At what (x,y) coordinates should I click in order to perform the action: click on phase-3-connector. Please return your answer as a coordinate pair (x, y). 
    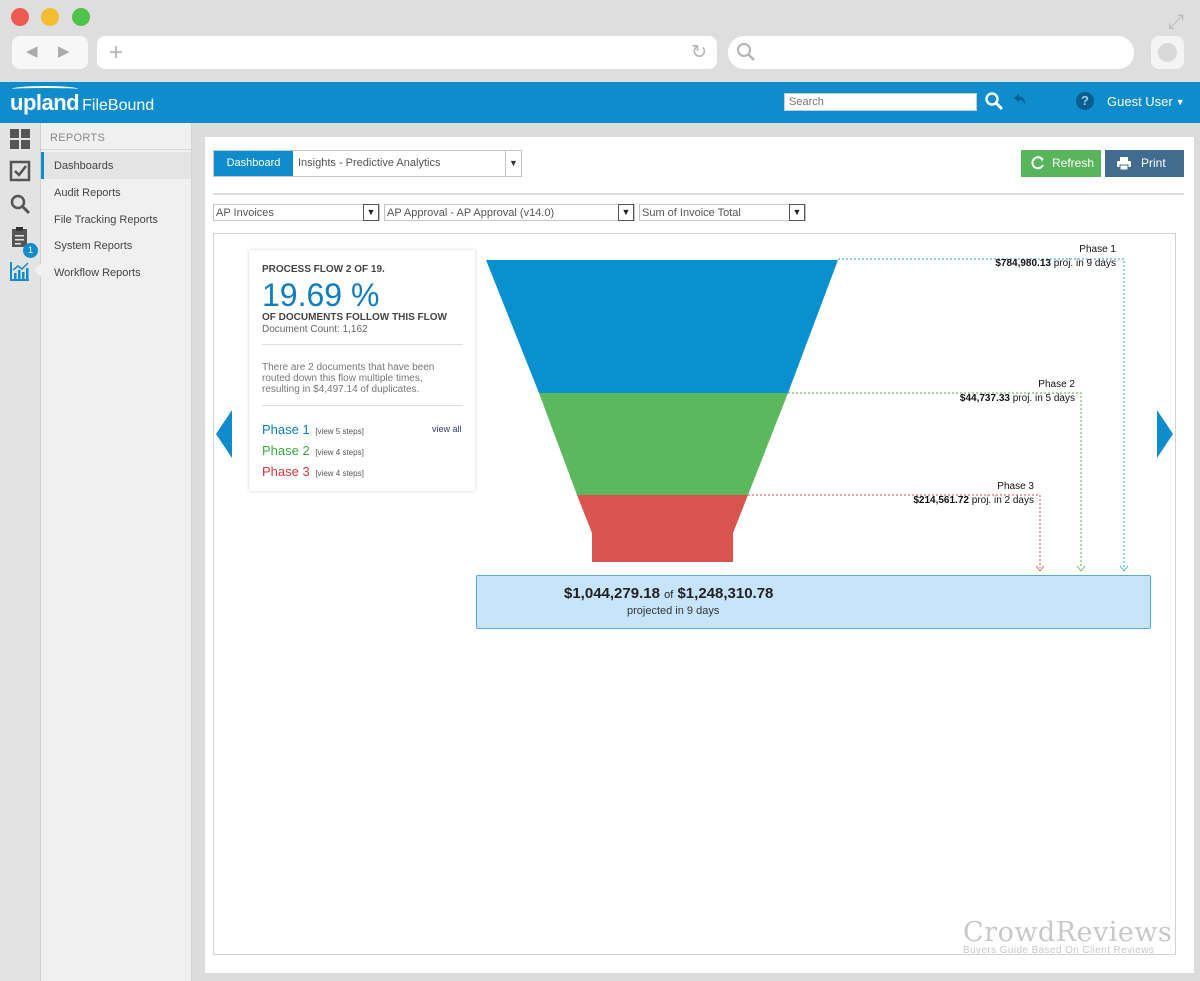
    Looking at the image, I should click on (894, 531).